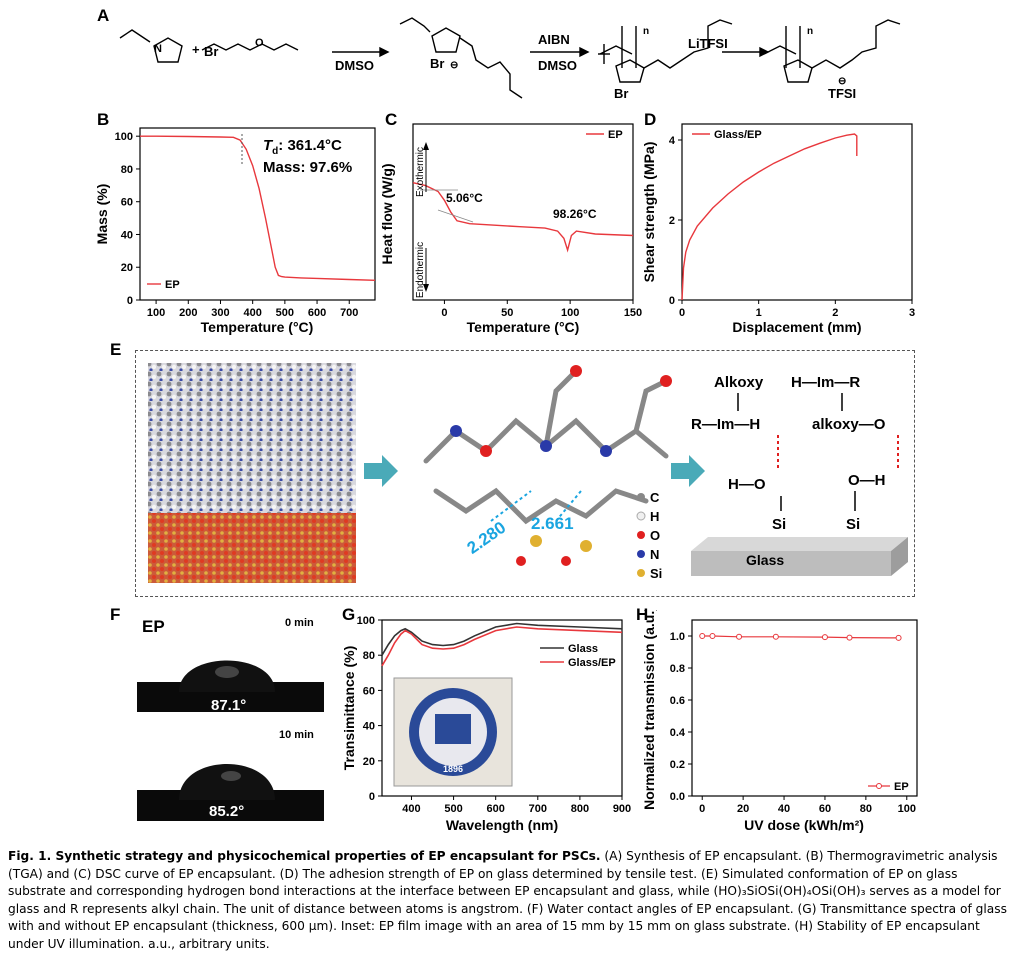 The image size is (1020, 955). What do you see at coordinates (743, 809) in the screenshot?
I see `h-xtick-label: 20` at bounding box center [743, 809].